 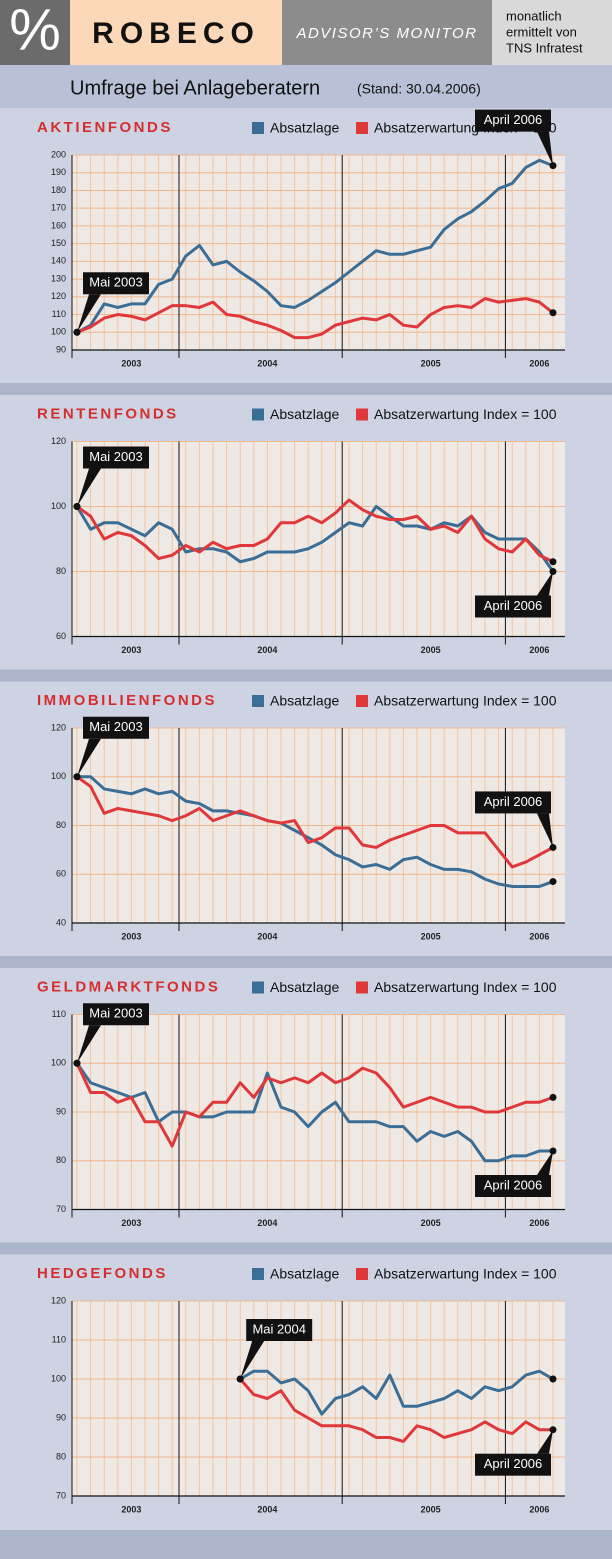 I want to click on brand: ROBECO, so click(x=176, y=33).